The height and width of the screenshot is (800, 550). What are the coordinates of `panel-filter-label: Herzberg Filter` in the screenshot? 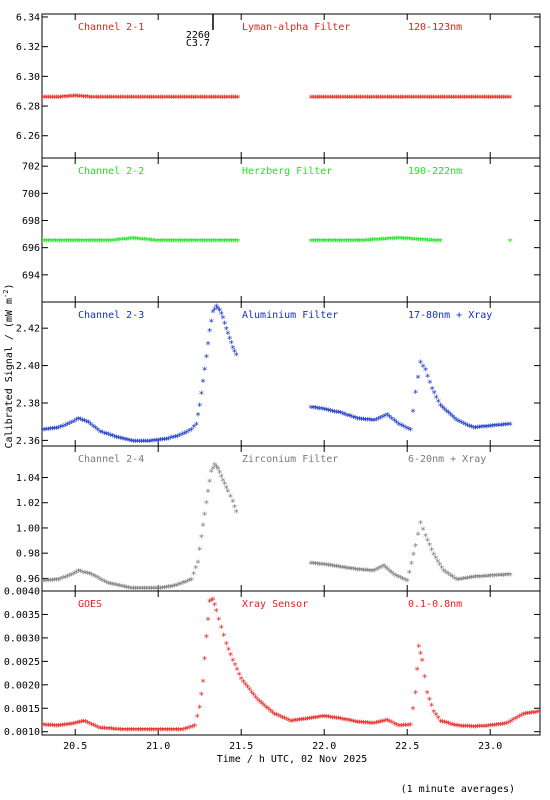 It's located at (287, 171).